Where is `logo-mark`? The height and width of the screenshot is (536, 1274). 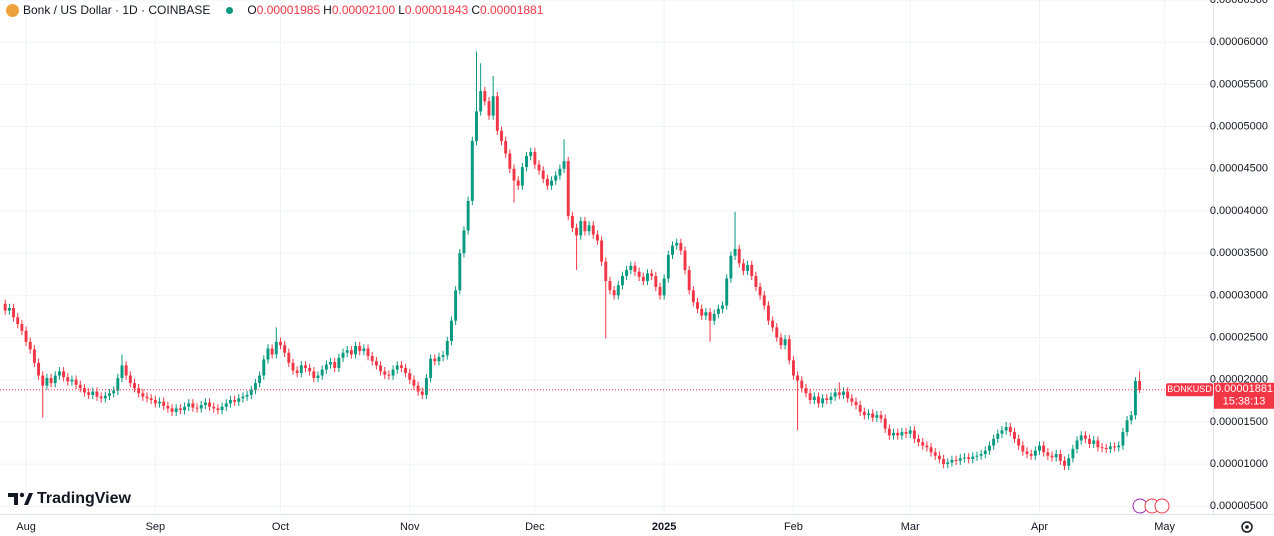
logo-mark is located at coordinates (28, 499).